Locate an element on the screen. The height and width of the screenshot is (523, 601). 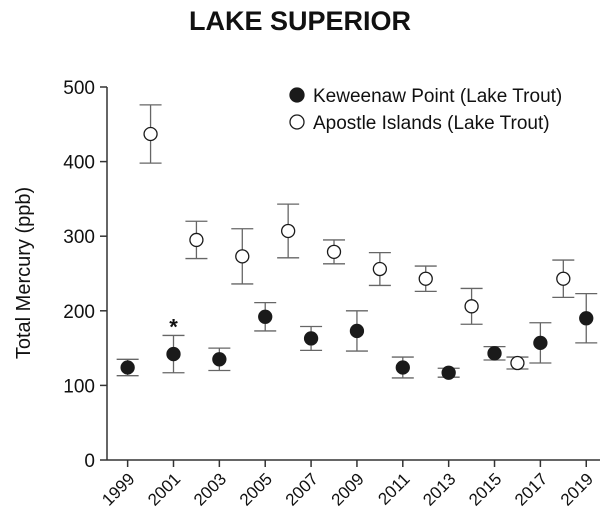
x-tick-label: 2005 is located at coordinates (256, 489).